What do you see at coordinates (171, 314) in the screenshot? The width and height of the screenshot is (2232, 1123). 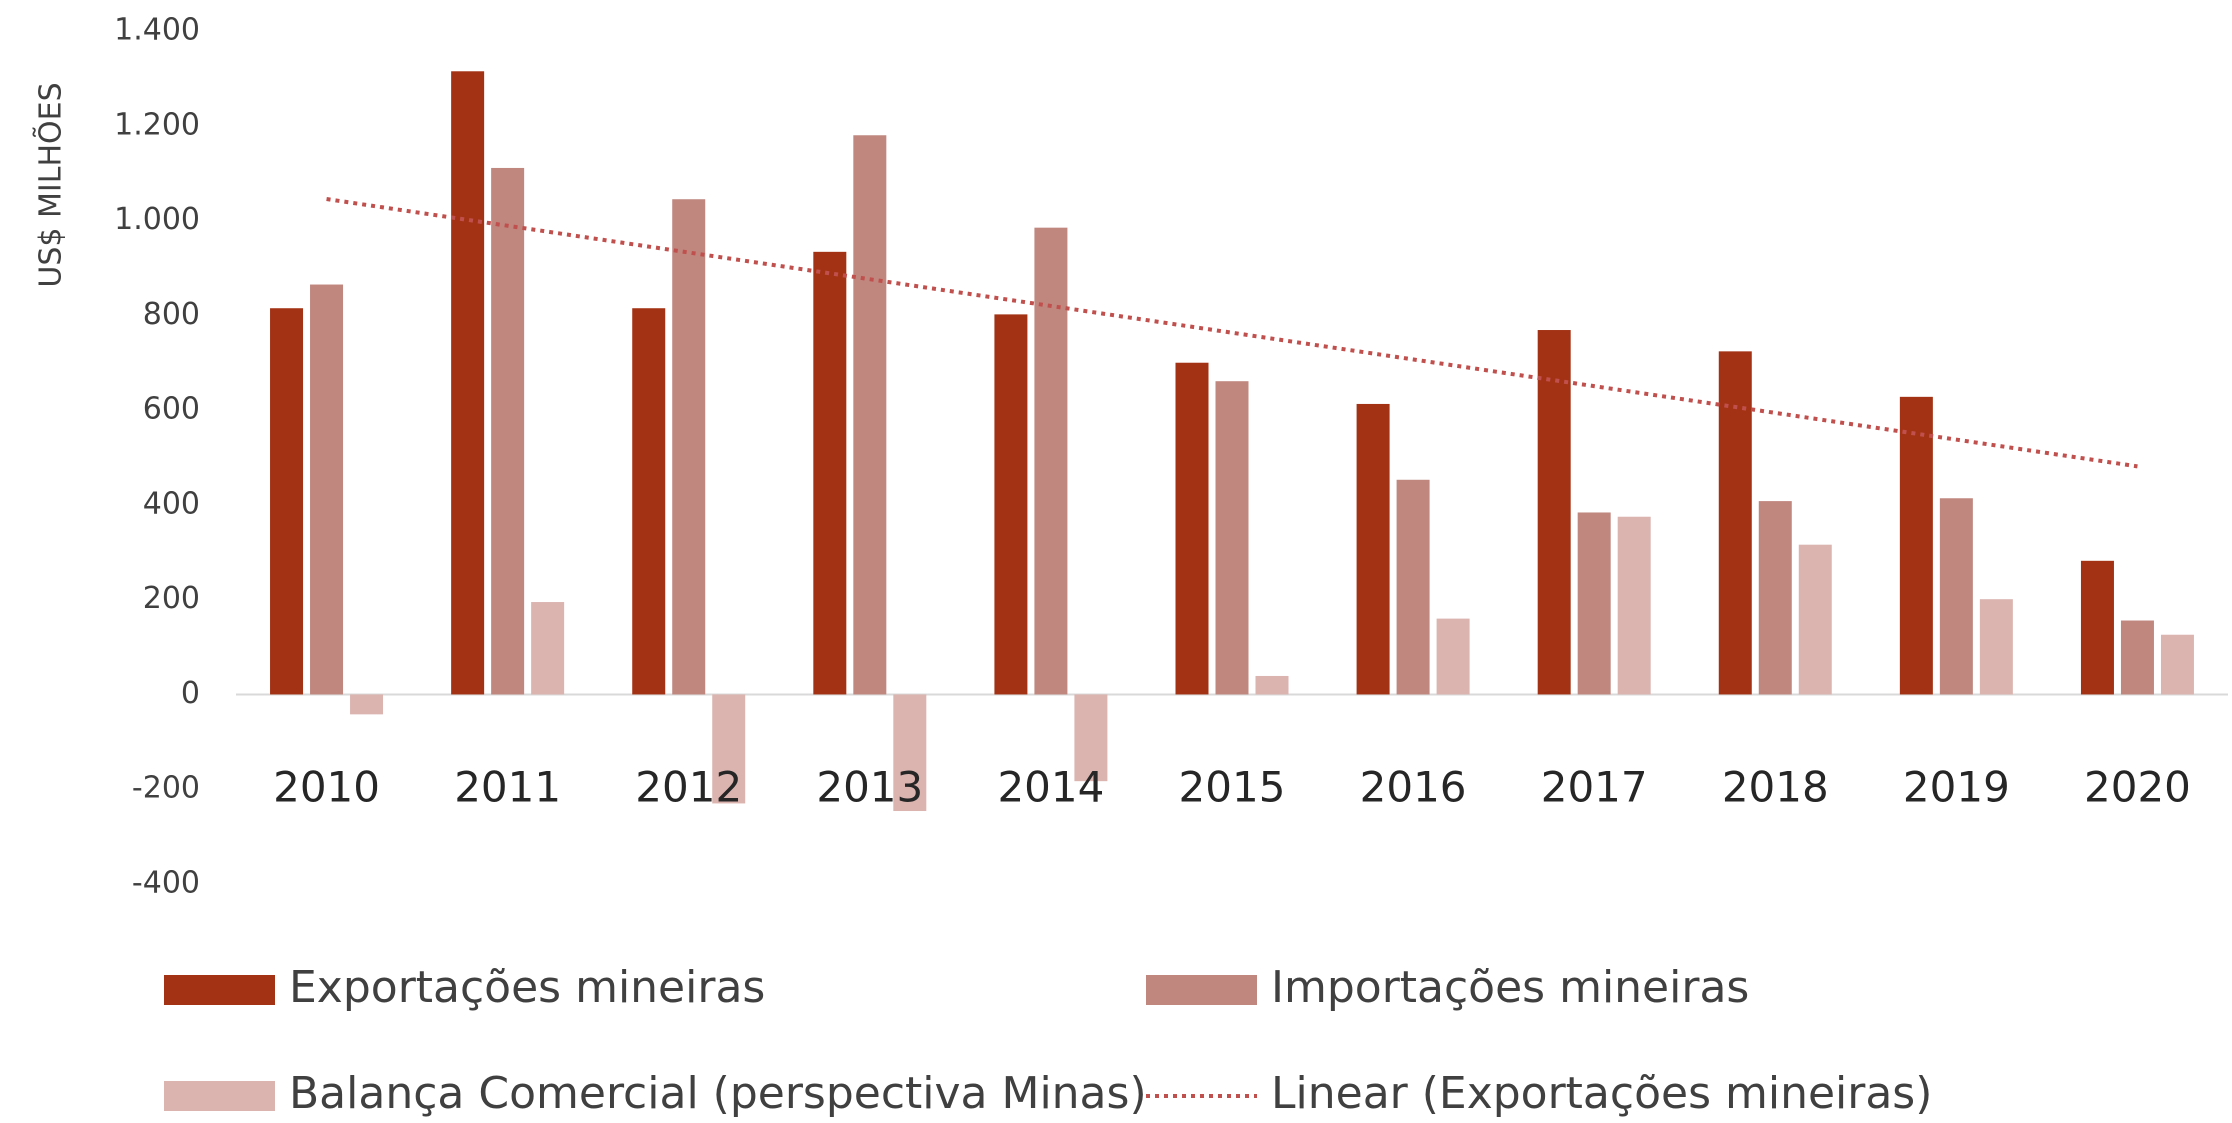 I see `y-tick-label: 800` at bounding box center [171, 314].